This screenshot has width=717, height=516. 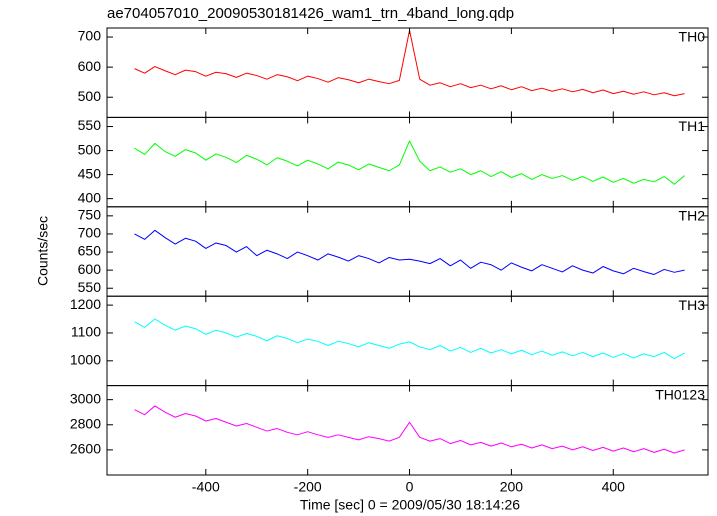 What do you see at coordinates (206, 487) in the screenshot?
I see `x-tick-label: -400` at bounding box center [206, 487].